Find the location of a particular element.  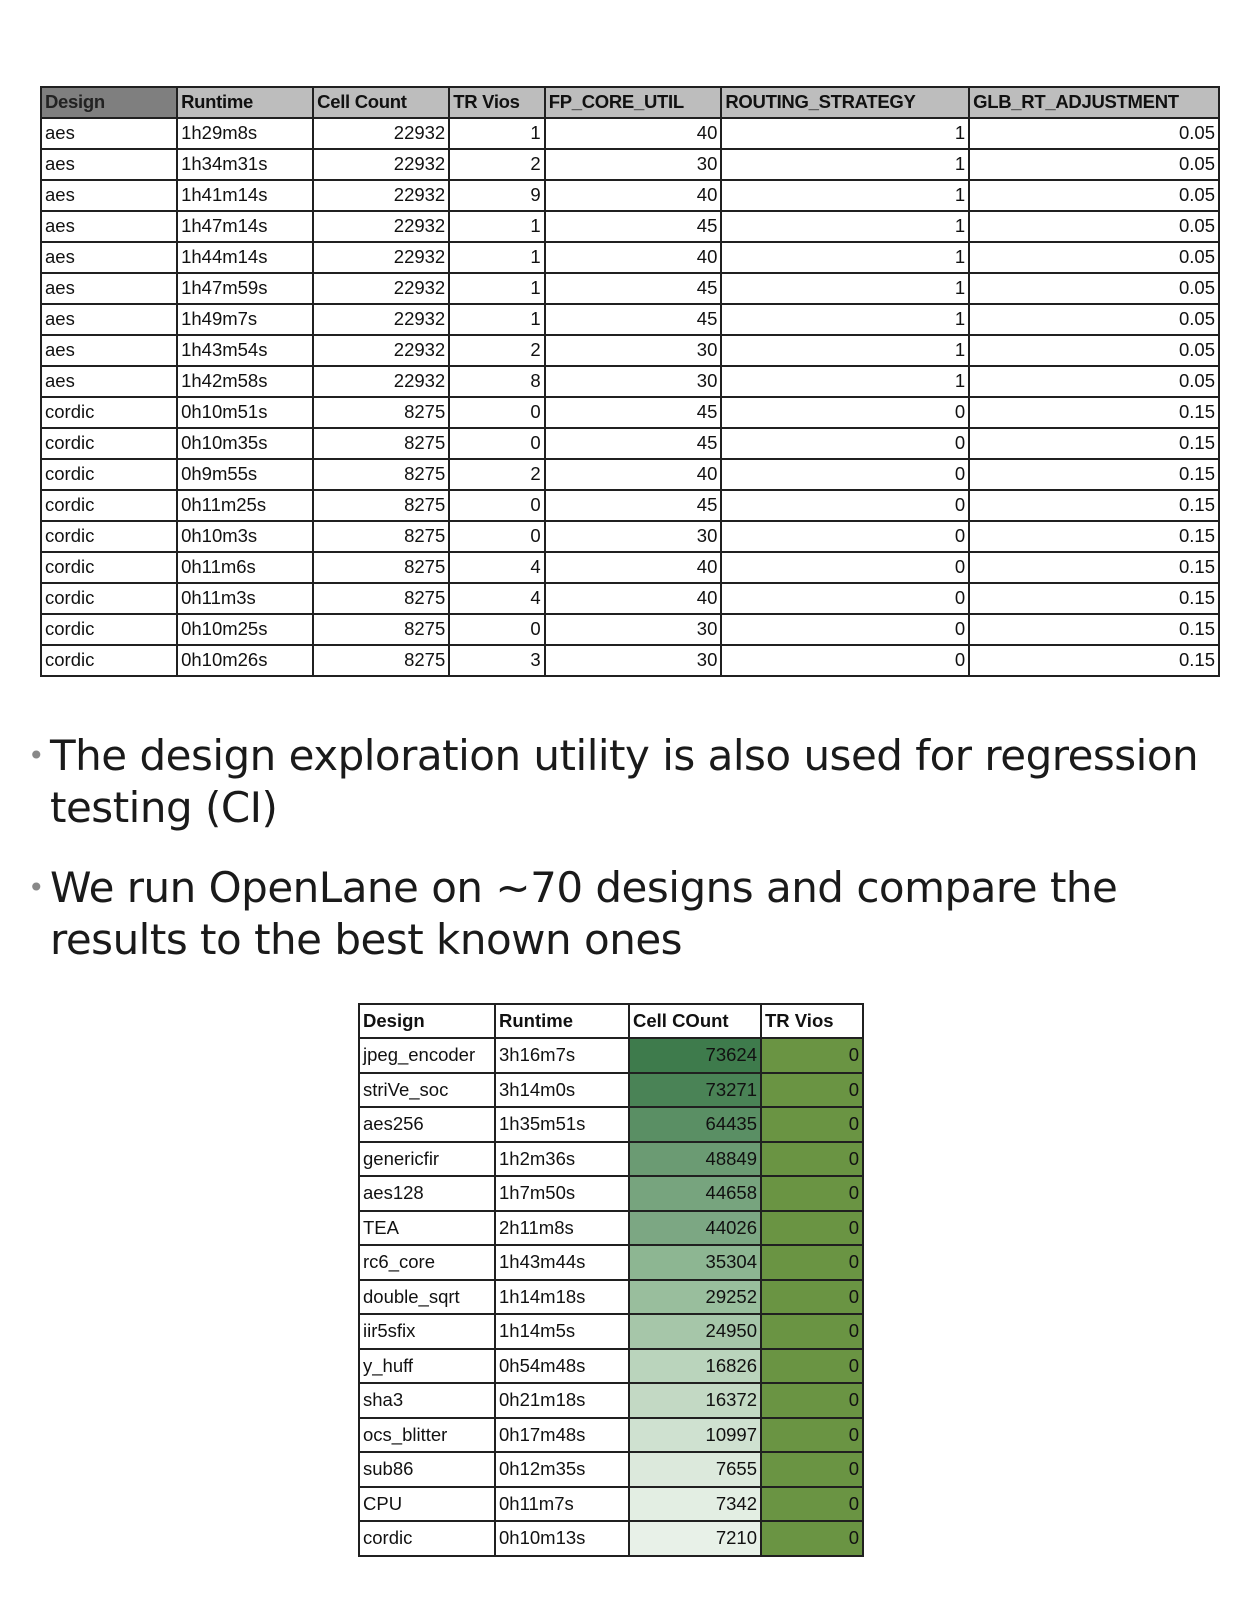

table-row: aes 1h34m31s 22932 2 30 1 0.05 is located at coordinates (629, 164).